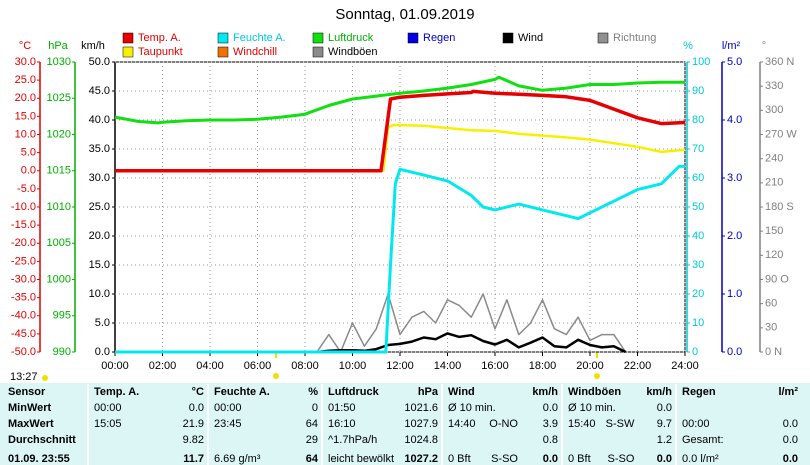 This screenshot has height=465, width=810. I want to click on table-cell: 0.0 l/m², so click(700, 459).